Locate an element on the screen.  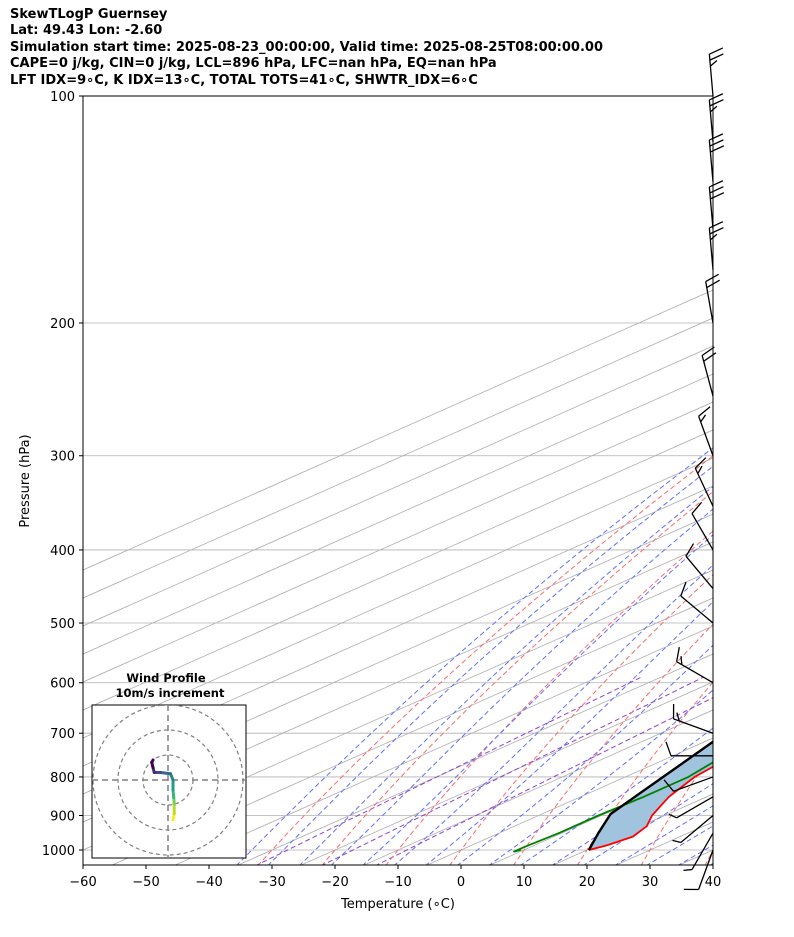
inset-background is located at coordinates (169, 781).